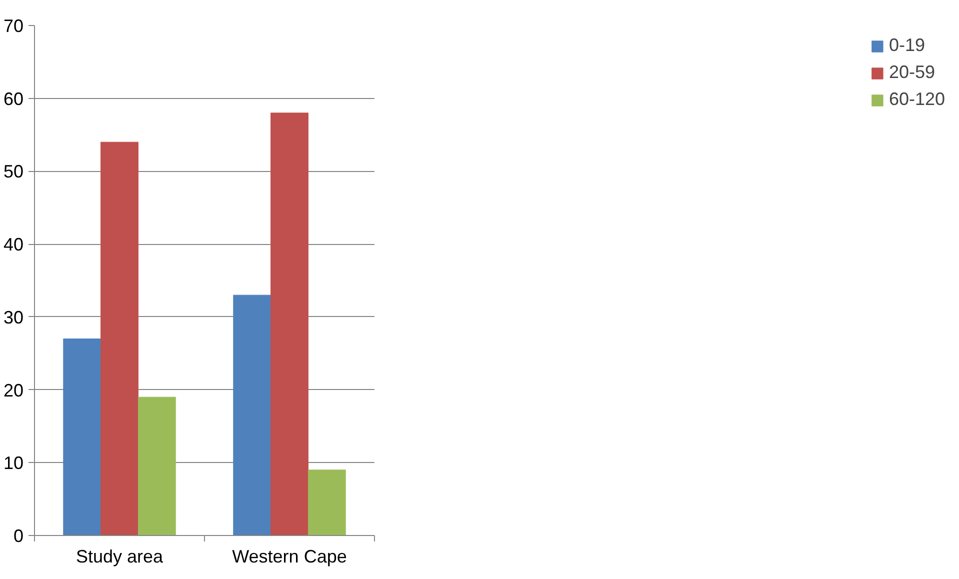 Image resolution: width=959 pixels, height=579 pixels. Describe the element at coordinates (13, 172) in the screenshot. I see `y-tick-label: 50` at that location.